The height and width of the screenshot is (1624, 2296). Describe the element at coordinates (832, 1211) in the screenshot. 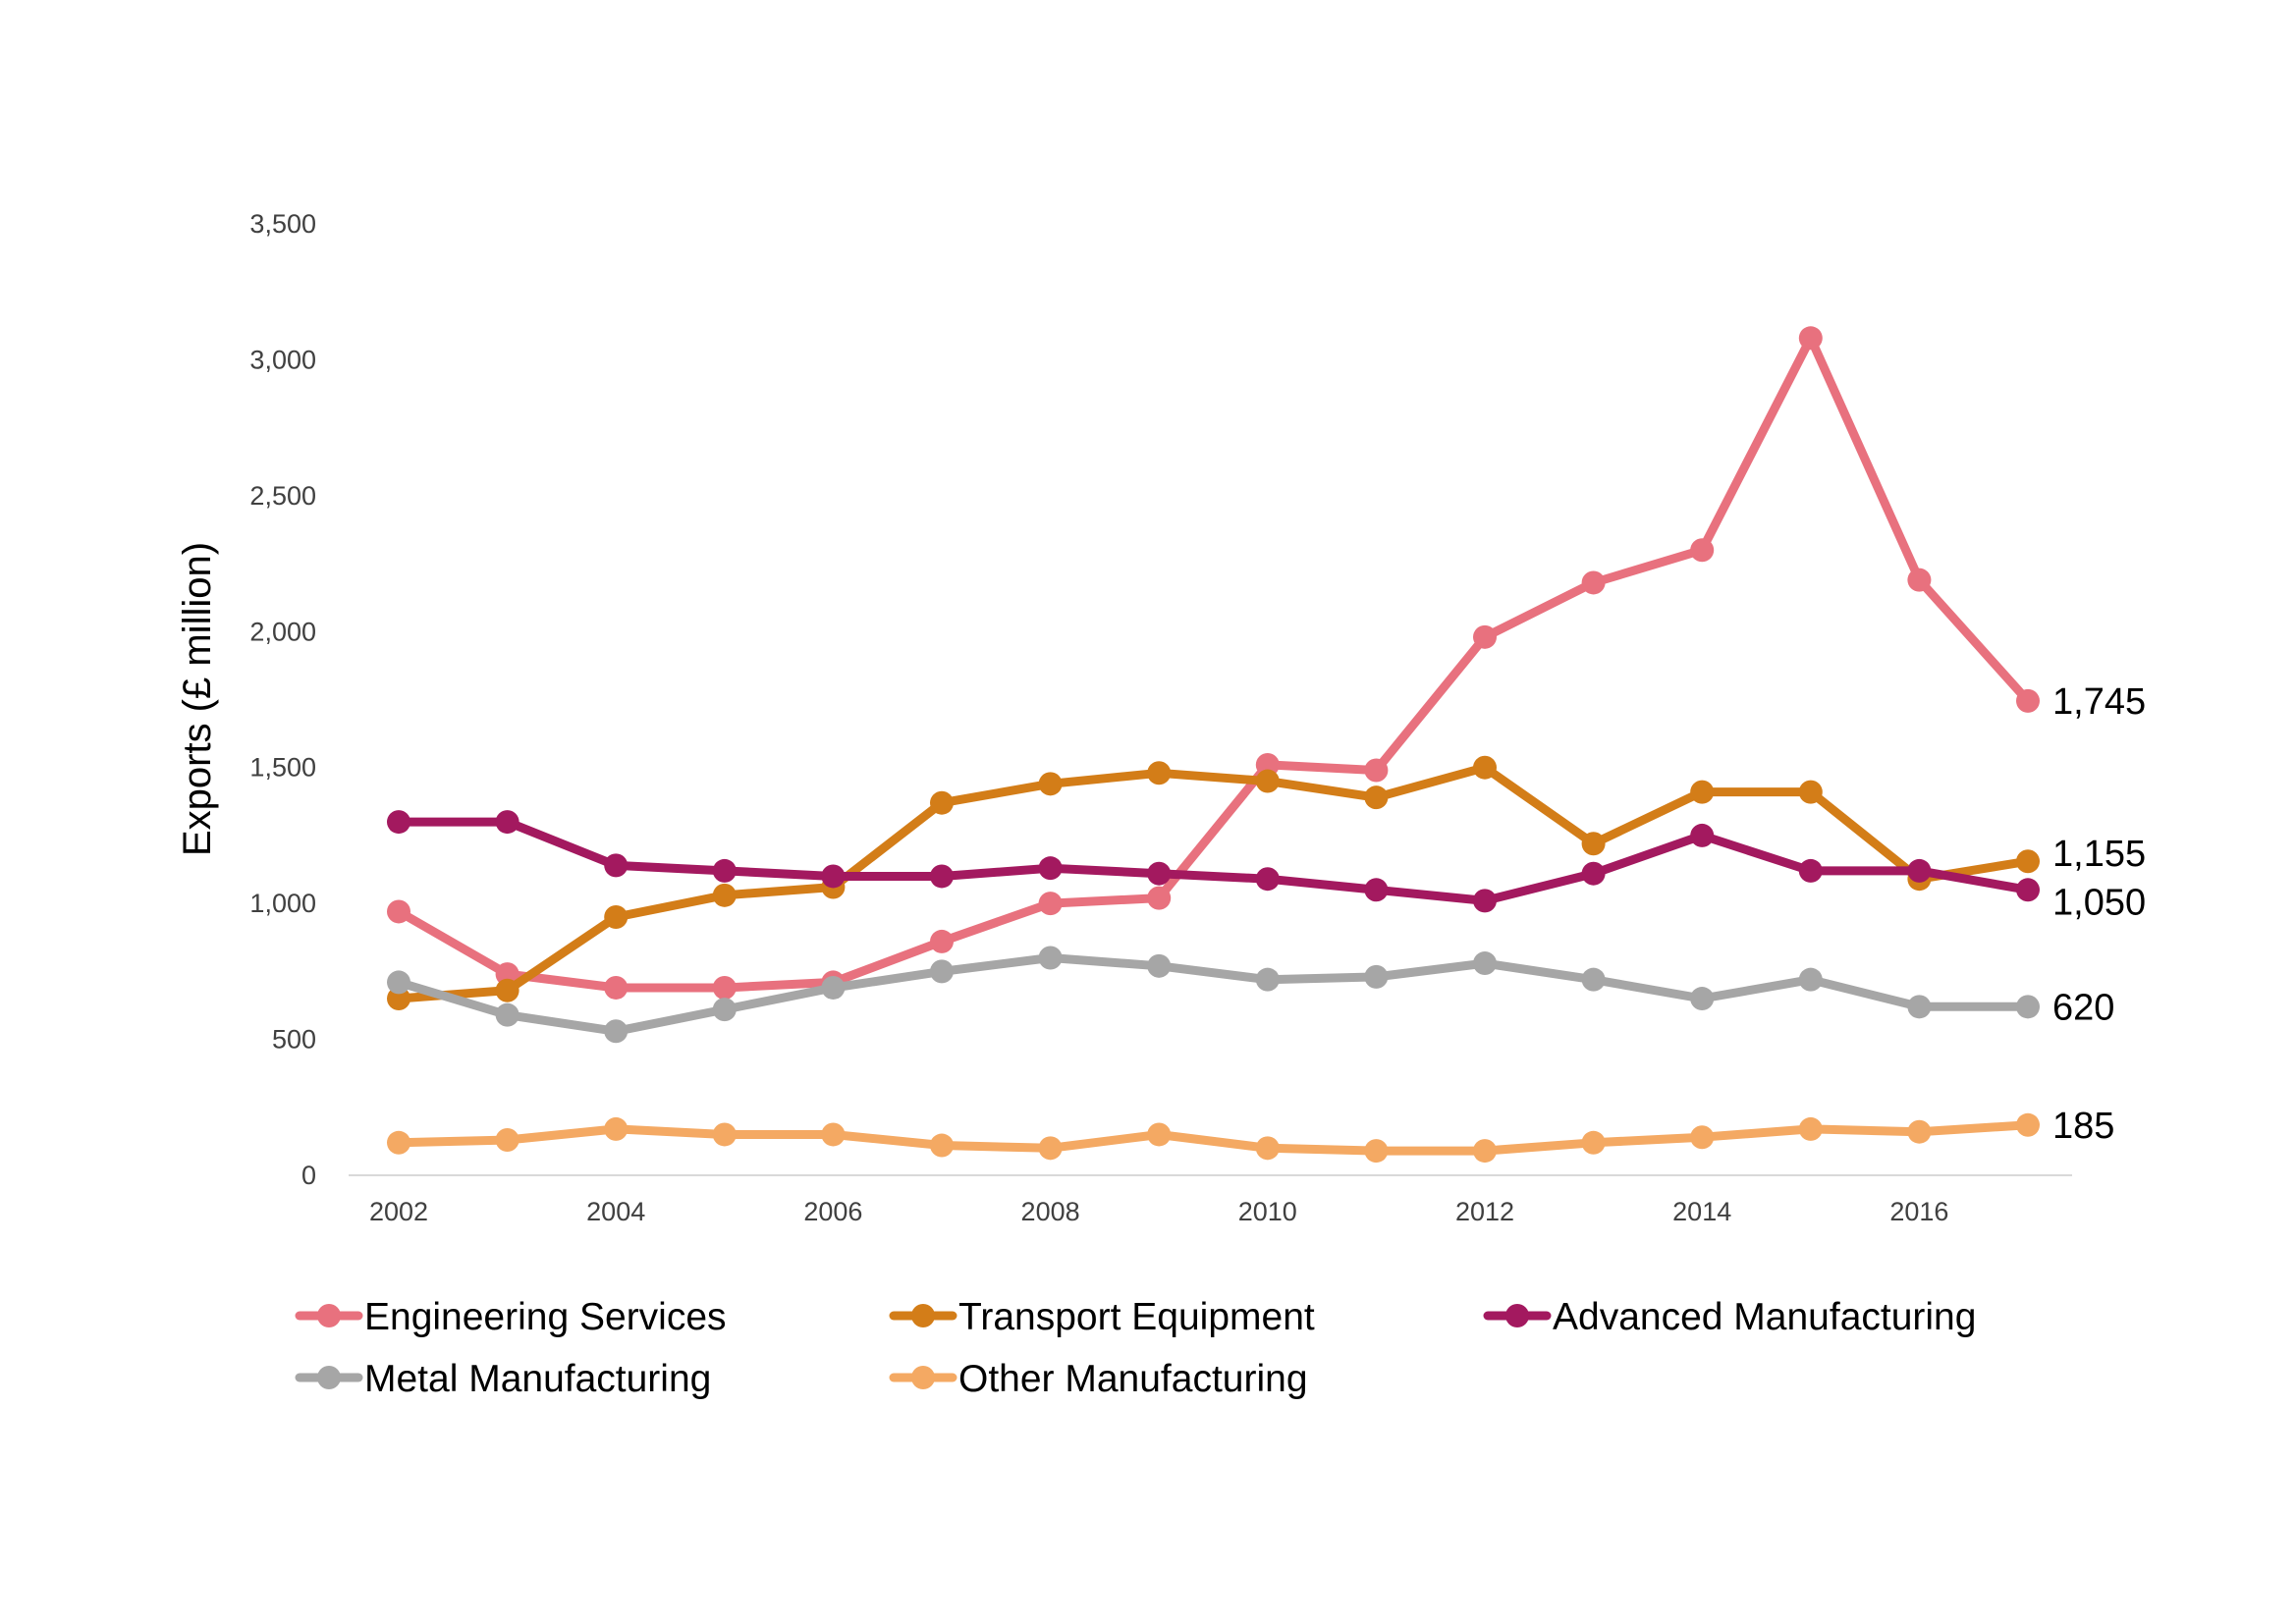

I see `x-tick-label: 2006` at that location.